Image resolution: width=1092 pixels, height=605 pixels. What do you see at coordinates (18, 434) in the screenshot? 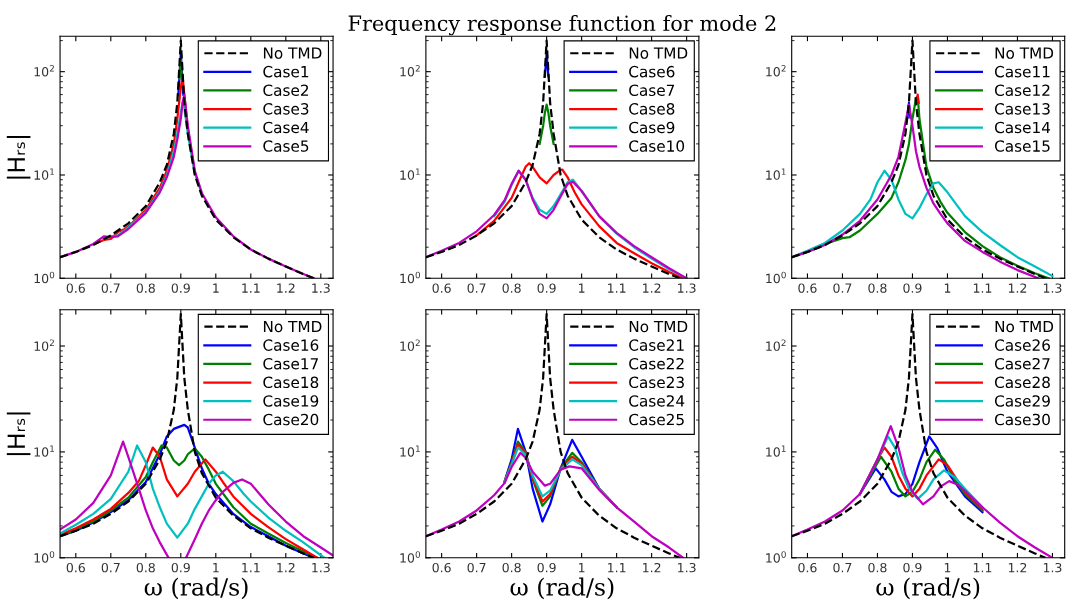
I see `y-axis-title: |Hᵣₛ|` at bounding box center [18, 434].